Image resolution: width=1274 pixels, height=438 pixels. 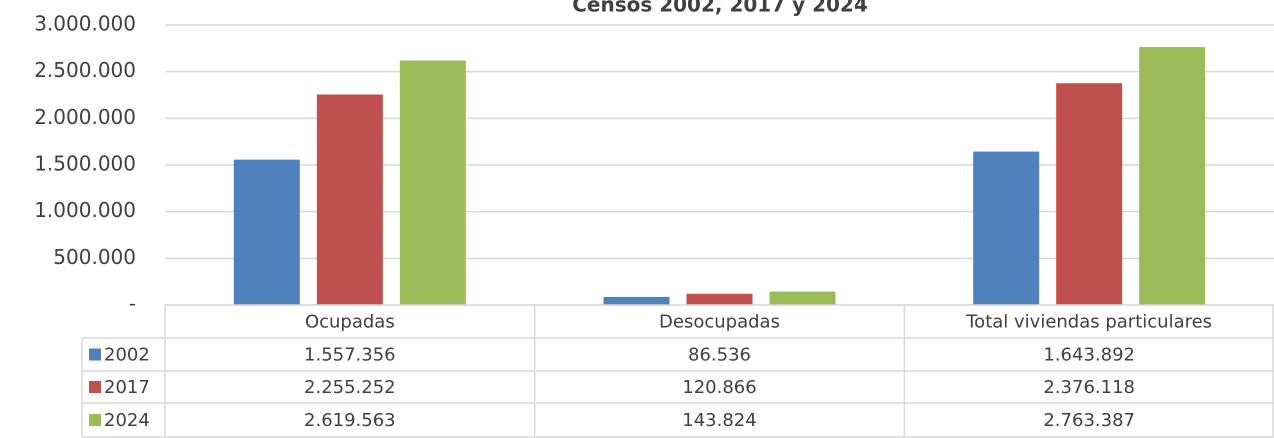 I want to click on chart-title: Censos 2002, 2017 y 2024, so click(x=720, y=8).